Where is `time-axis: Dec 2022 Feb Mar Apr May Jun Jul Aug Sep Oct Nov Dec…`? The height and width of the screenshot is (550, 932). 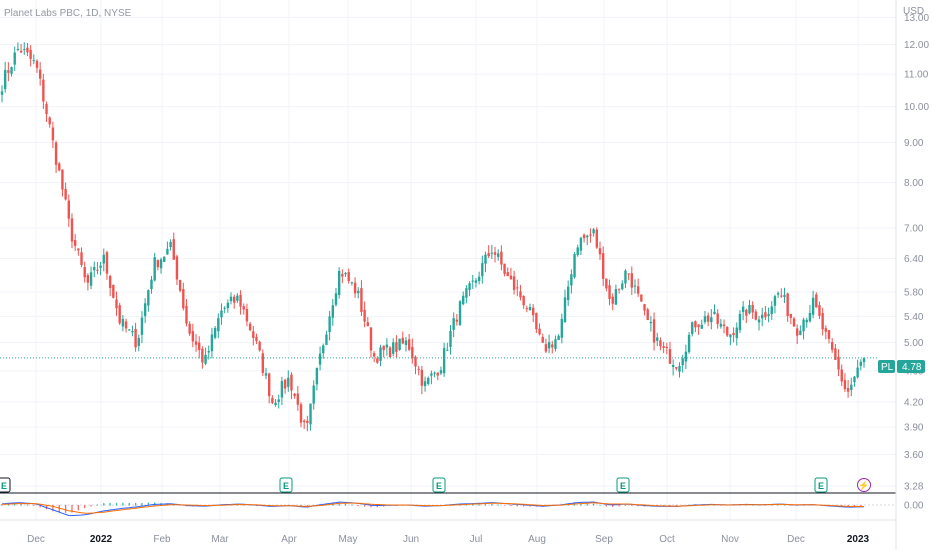
time-axis: Dec 2022 Feb Mar Apr May Jun Jul Aug Sep Oct Nov Dec… is located at coordinates (448, 539).